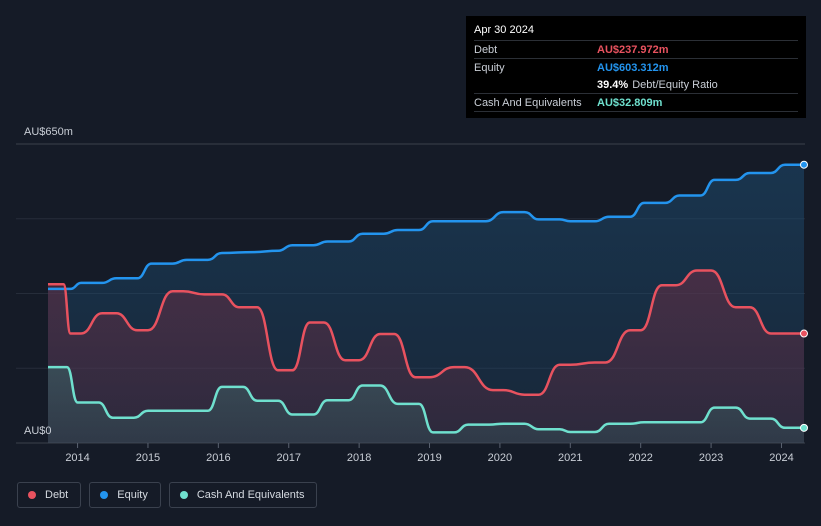 The width and height of the screenshot is (821, 526). Describe the element at coordinates (640, 458) in the screenshot. I see `x-tick-label: 2022` at that location.